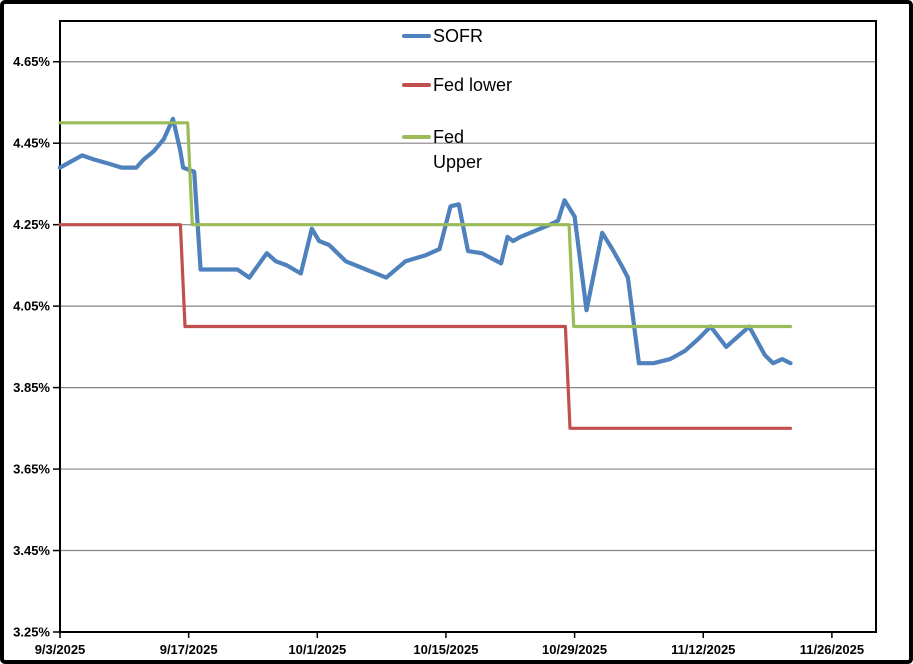 The width and height of the screenshot is (913, 664). I want to click on legend-item-fed-upper: Fed Upper, so click(442, 150).